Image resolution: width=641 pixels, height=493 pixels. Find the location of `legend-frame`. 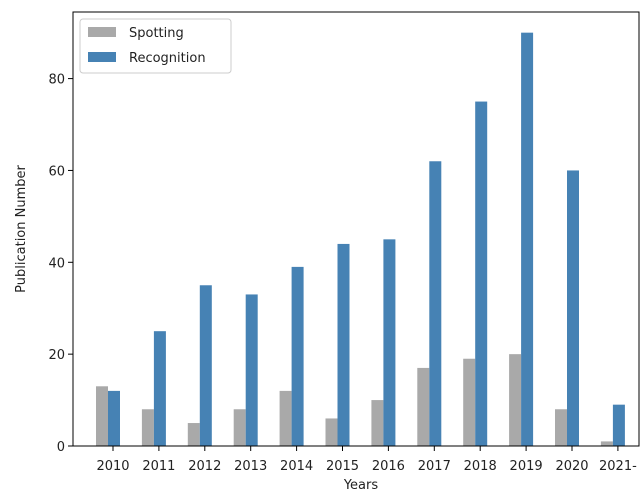

legend-frame is located at coordinates (155, 46).